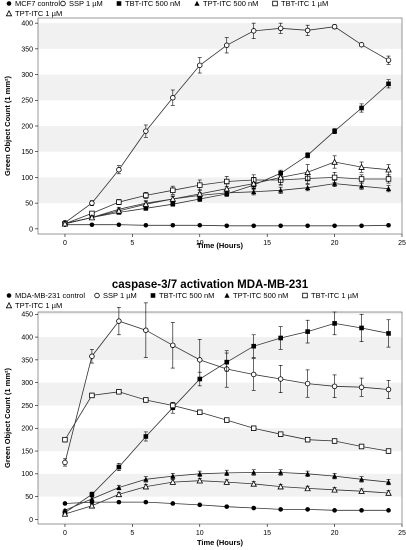  What do you see at coordinates (27, 126) in the screenshot?
I see `y-tick-label: 200` at bounding box center [27, 126].